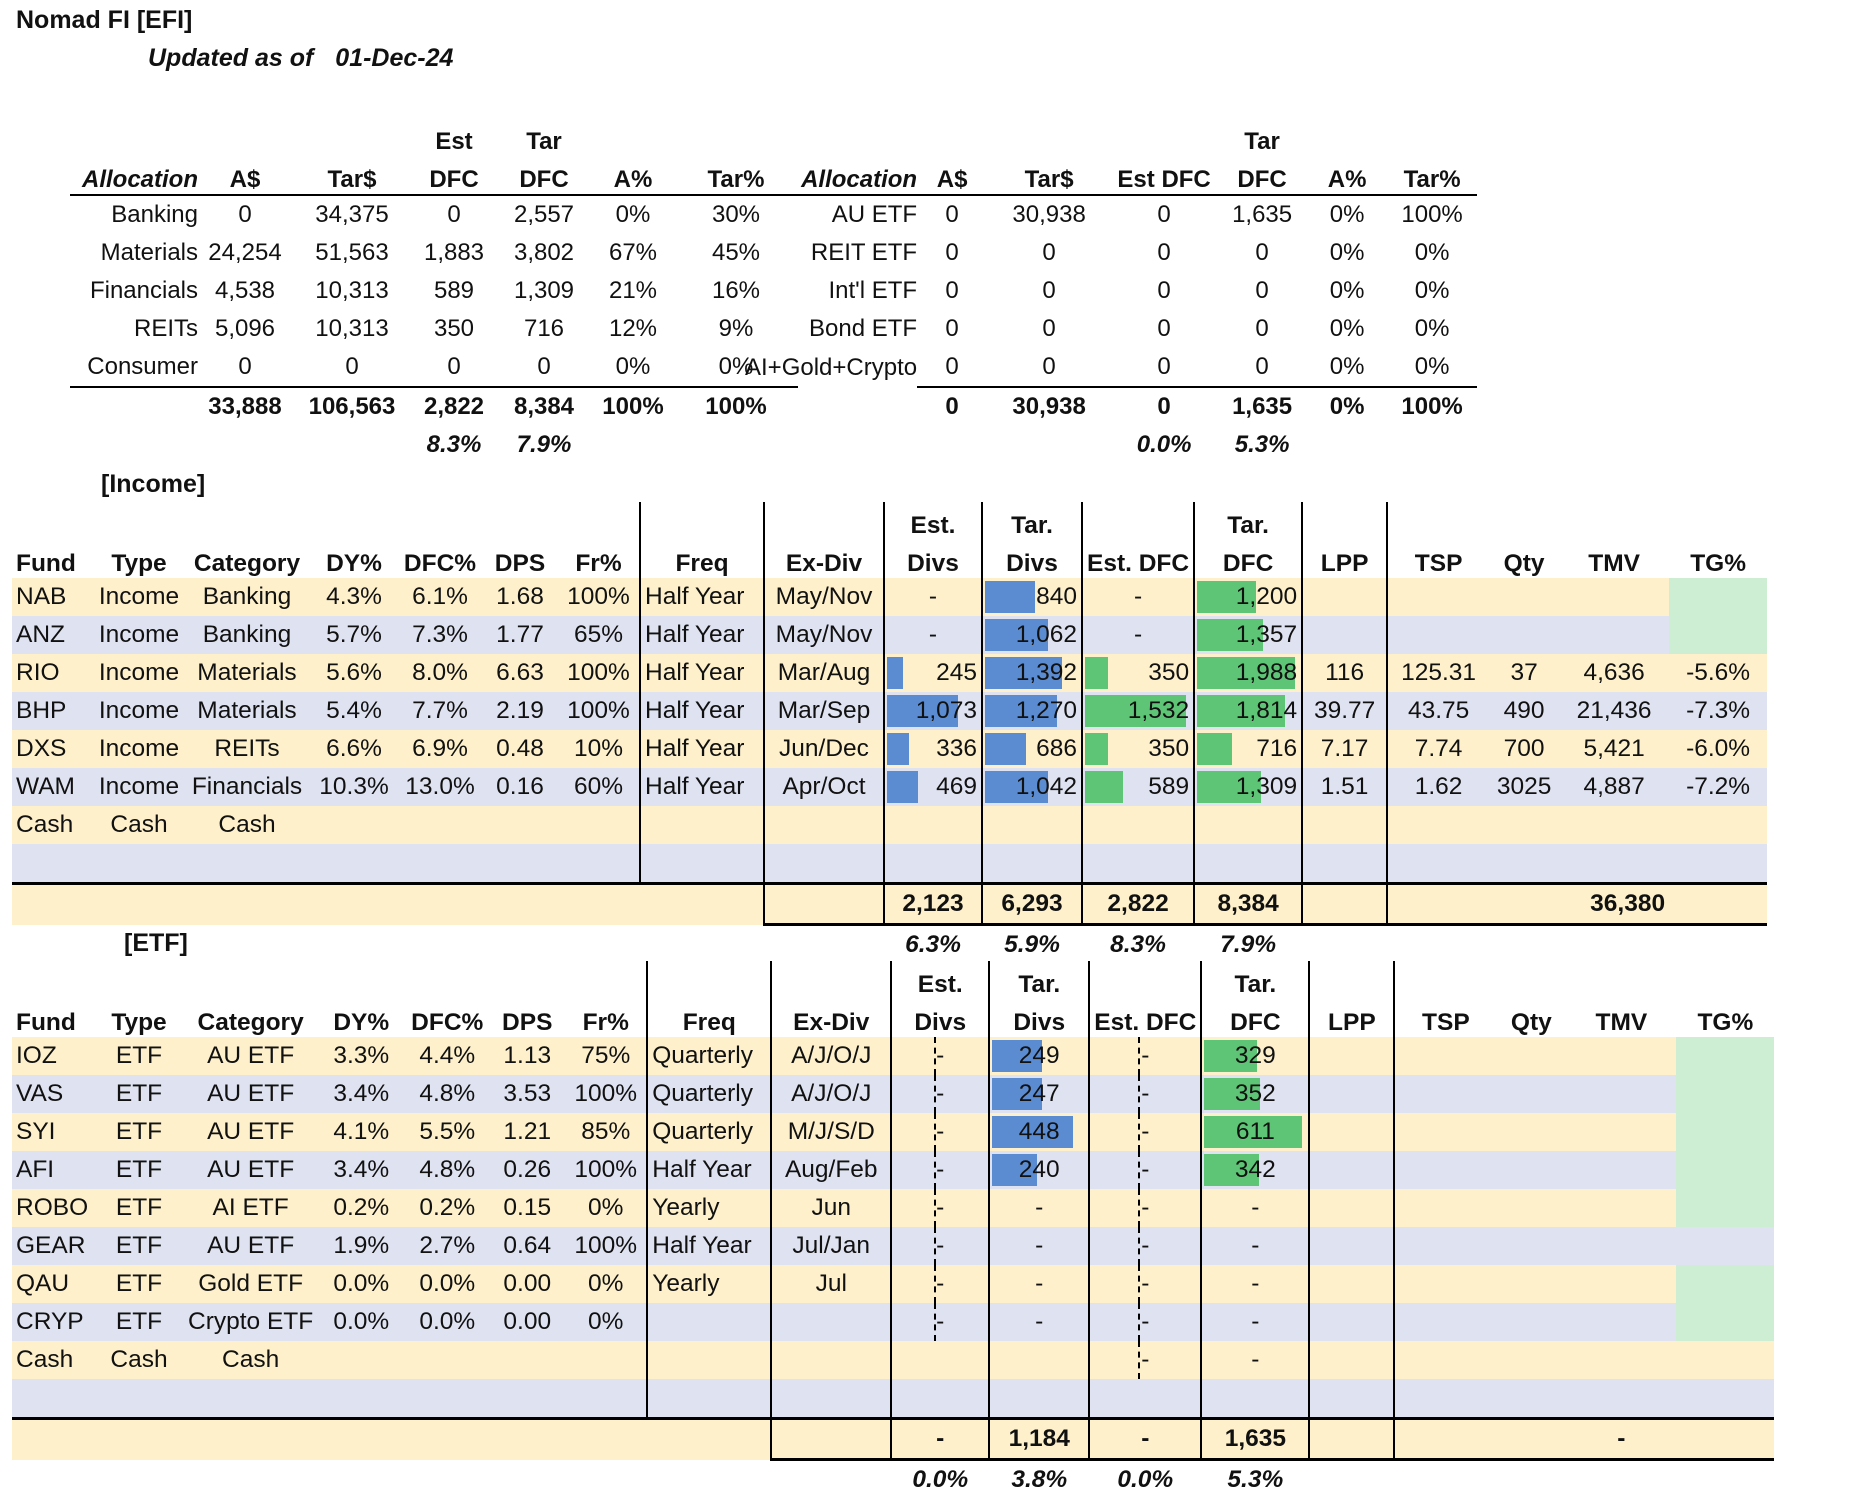 This screenshot has width=1857, height=1499. What do you see at coordinates (1613, 786) in the screenshot?
I see `fund-cell-value: 4,887` at bounding box center [1613, 786].